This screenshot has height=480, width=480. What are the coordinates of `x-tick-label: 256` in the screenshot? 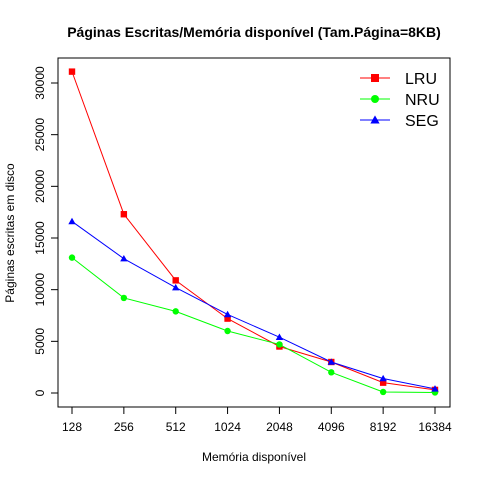 It's located at (124, 427).